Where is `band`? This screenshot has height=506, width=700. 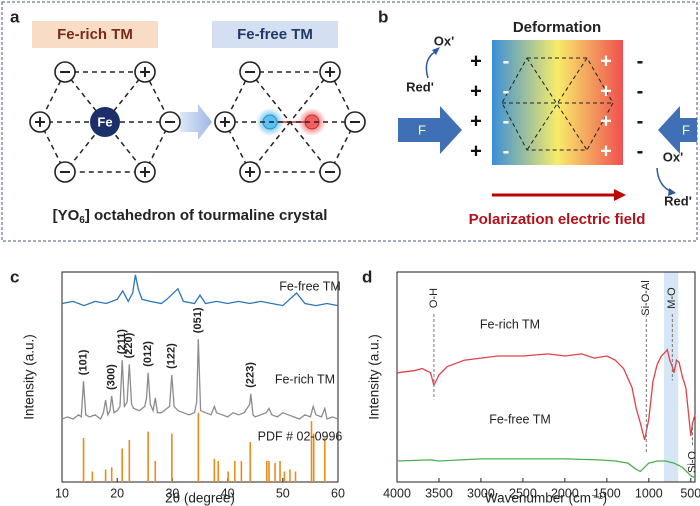 band is located at coordinates (671, 377).